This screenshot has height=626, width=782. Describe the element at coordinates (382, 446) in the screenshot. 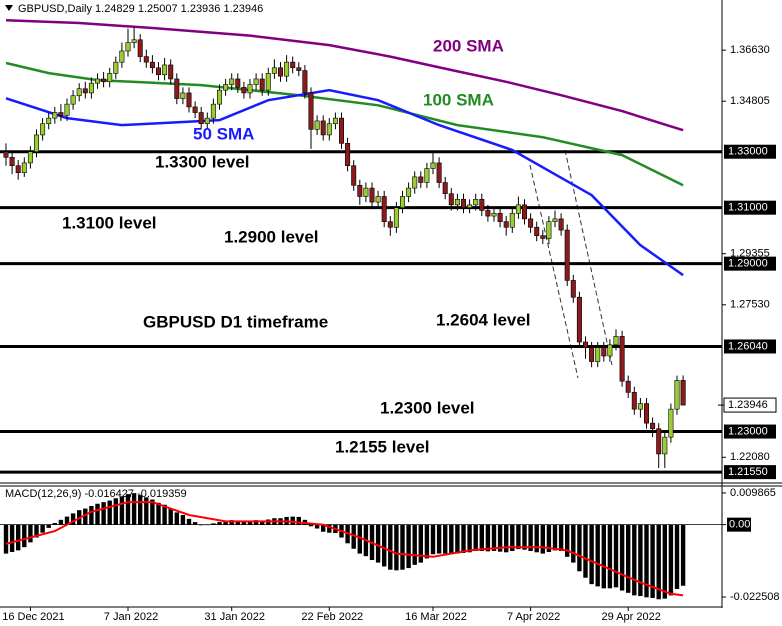

I see `annotation: 1.2155 level` at that location.